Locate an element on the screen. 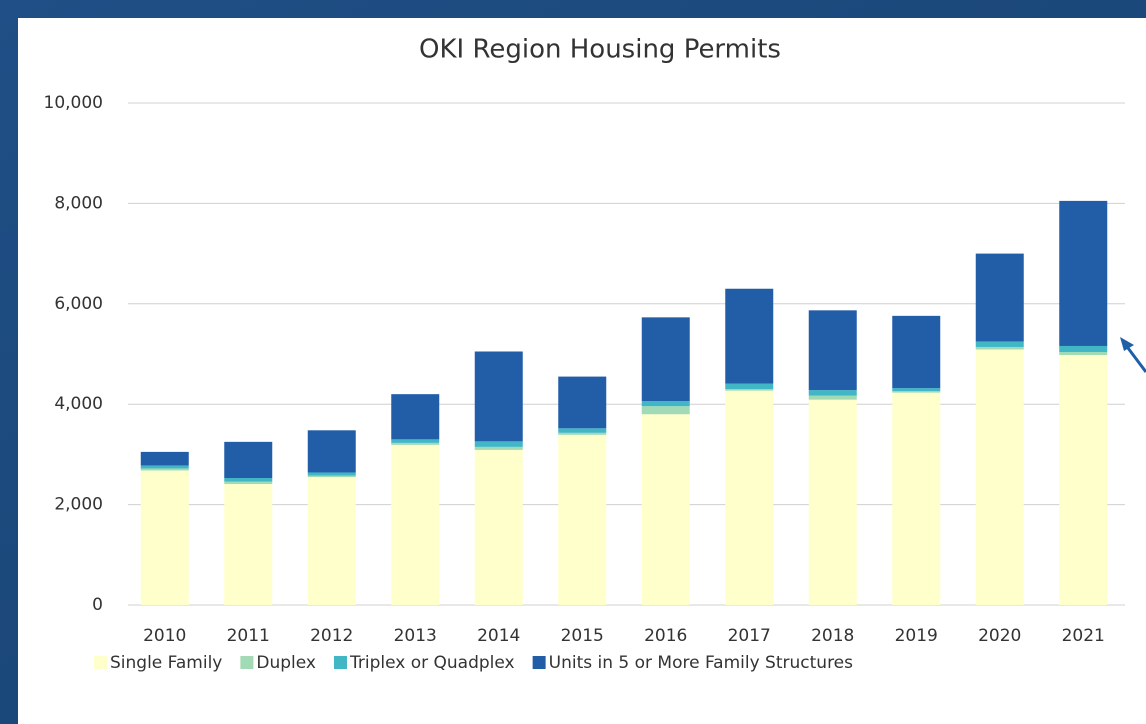  x-tick-label: 2014 is located at coordinates (498, 636).